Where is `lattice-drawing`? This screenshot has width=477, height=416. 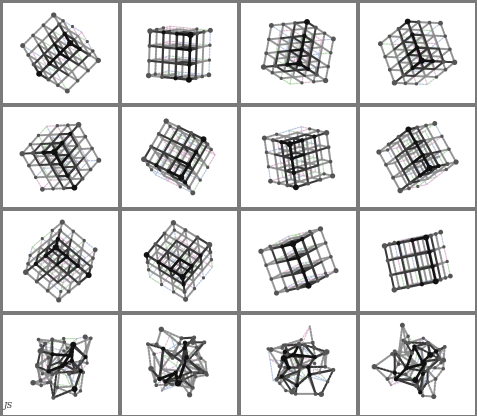 lattice-drawing is located at coordinates (417, 261).